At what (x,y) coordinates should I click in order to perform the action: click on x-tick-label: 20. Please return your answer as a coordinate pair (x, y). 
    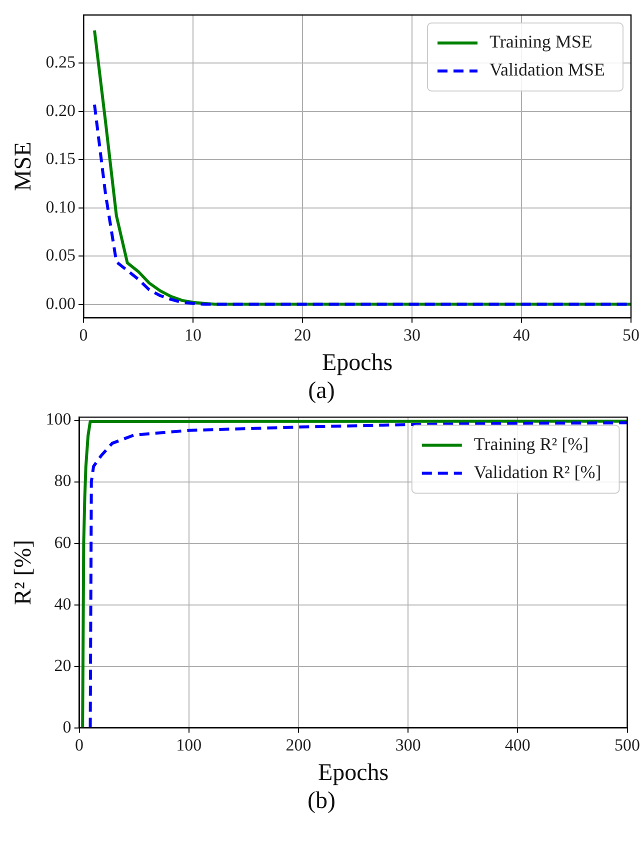
    Looking at the image, I should click on (303, 334).